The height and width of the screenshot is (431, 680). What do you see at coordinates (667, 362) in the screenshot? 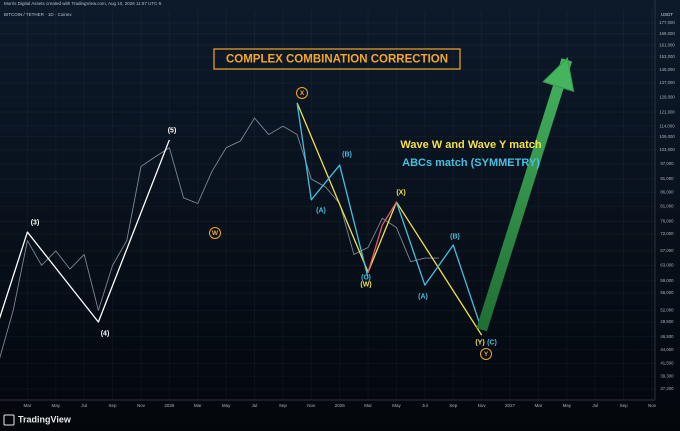
I see `y-tick-label: 41,500` at bounding box center [667, 362].